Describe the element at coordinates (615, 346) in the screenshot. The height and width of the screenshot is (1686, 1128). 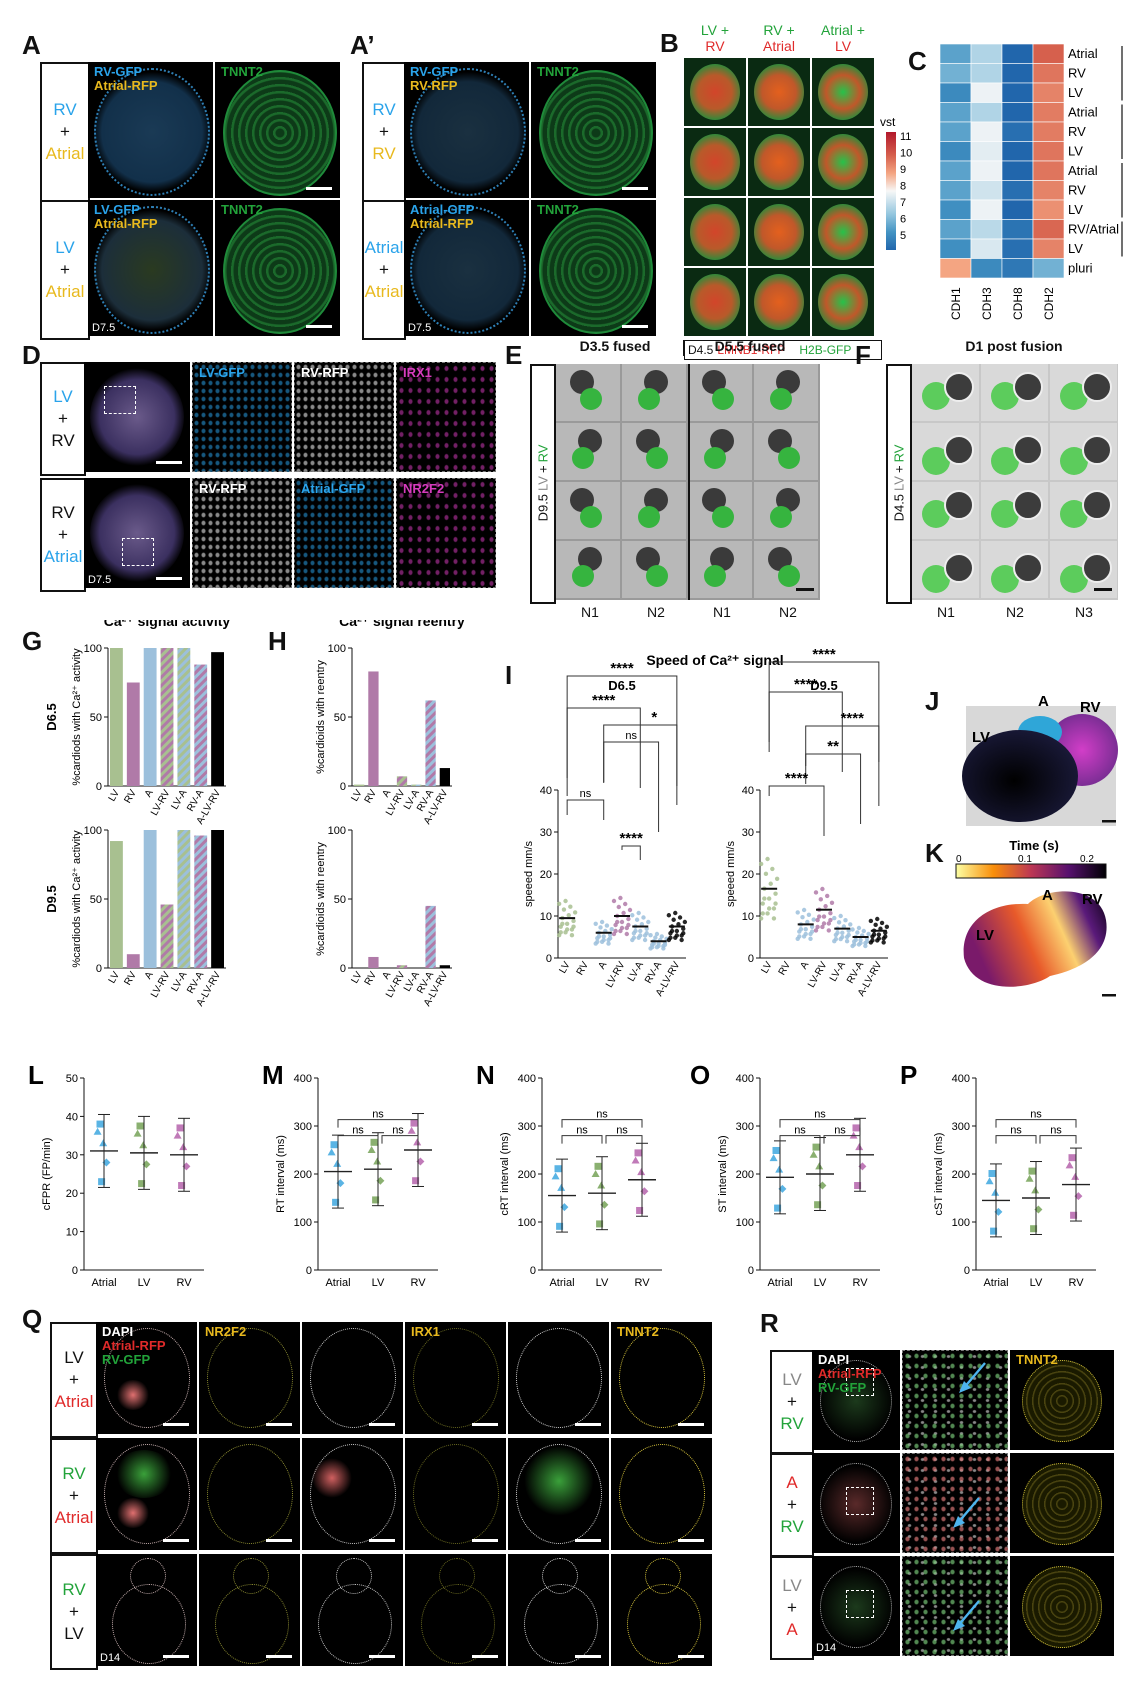
I see `e-col-title-1: D3.5 fused` at that location.